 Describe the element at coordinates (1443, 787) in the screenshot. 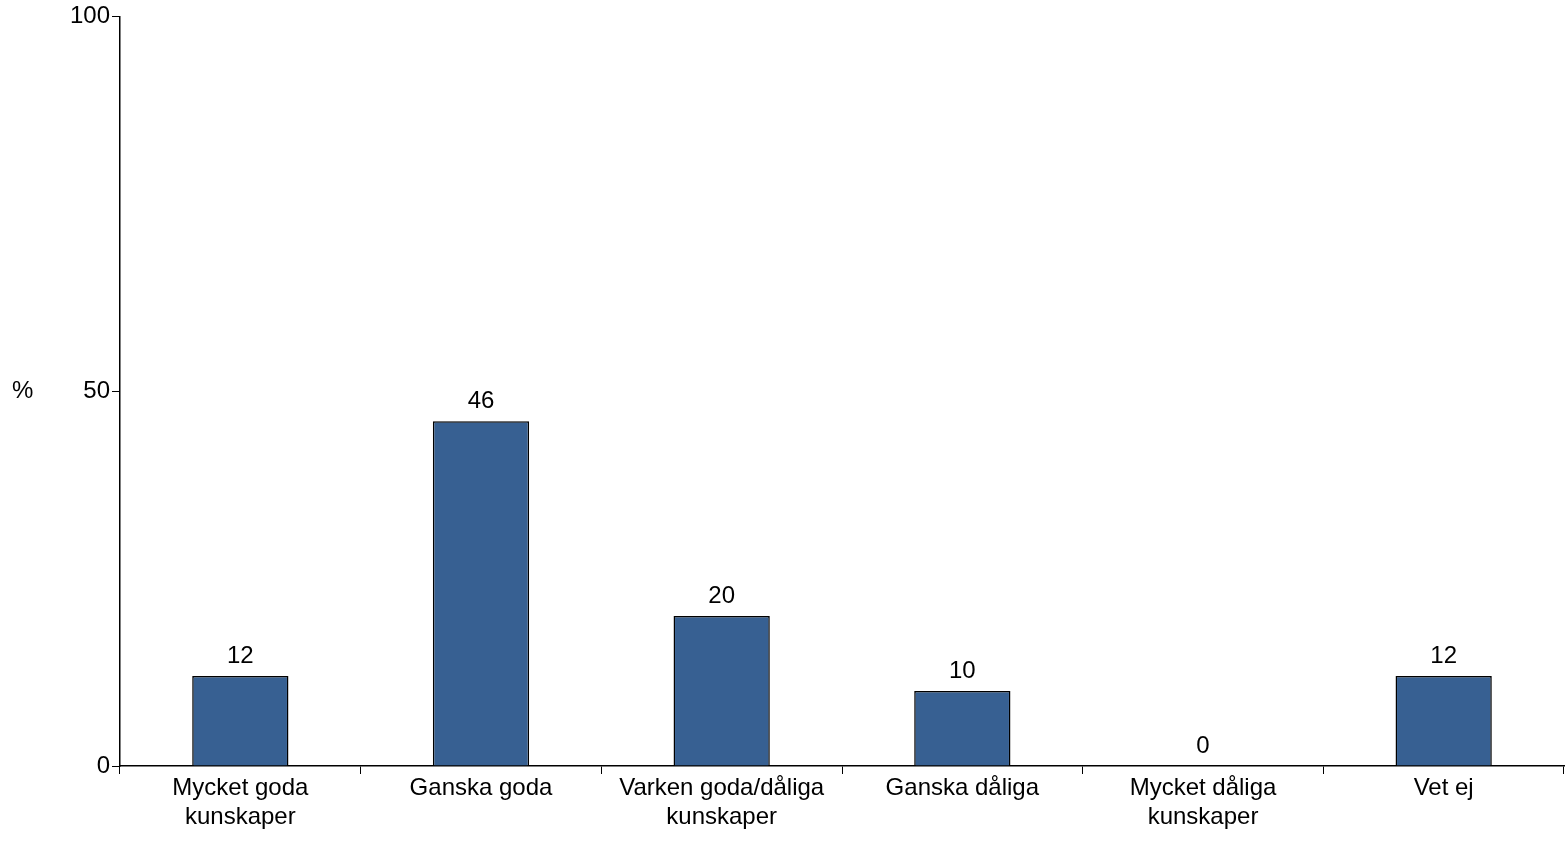

I see `x-tick-label: Vet ej` at that location.